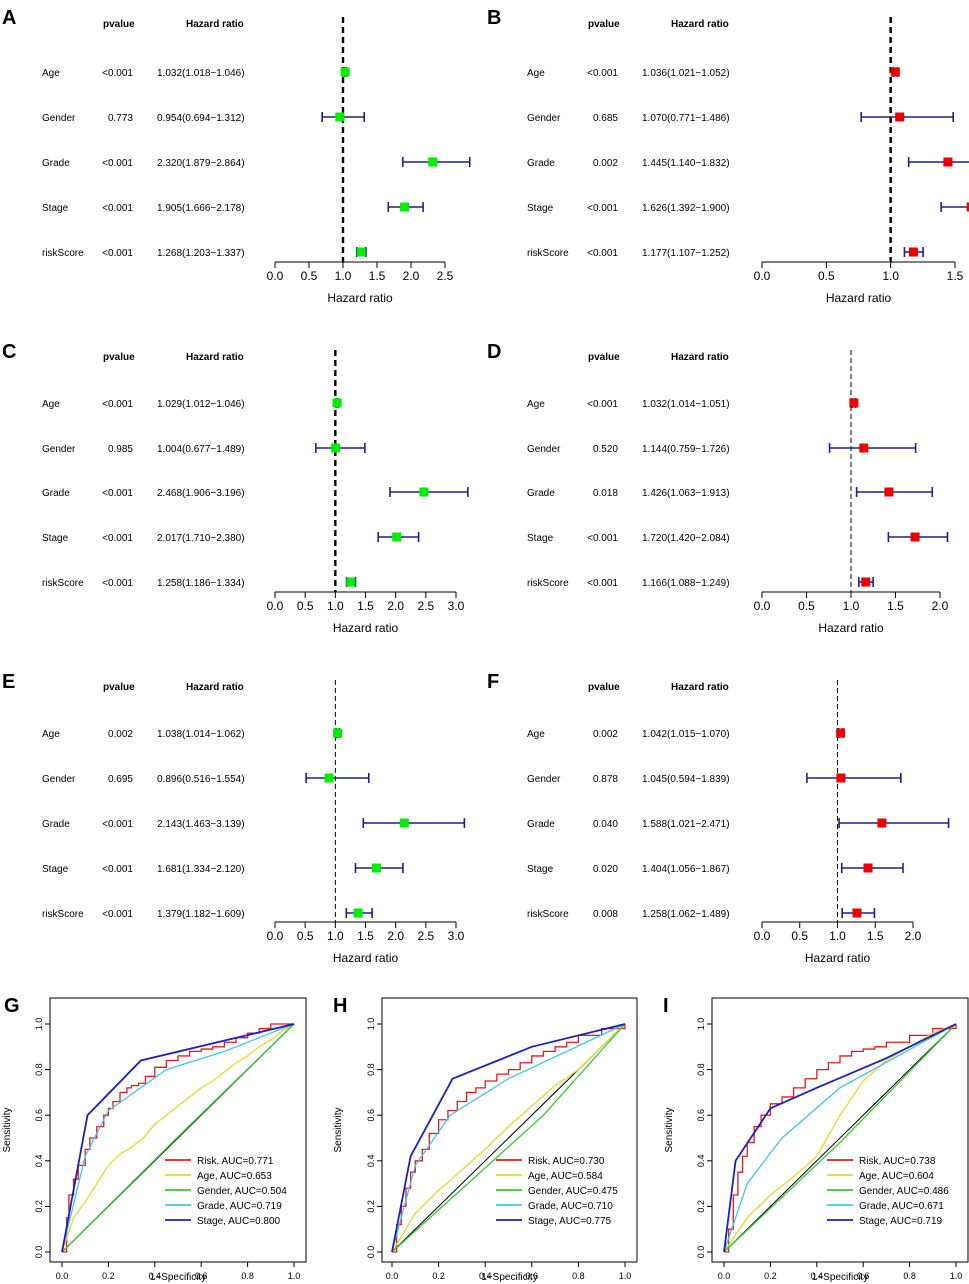 The image size is (969, 1284). I want to click on panel-letter: C, so click(9, 352).